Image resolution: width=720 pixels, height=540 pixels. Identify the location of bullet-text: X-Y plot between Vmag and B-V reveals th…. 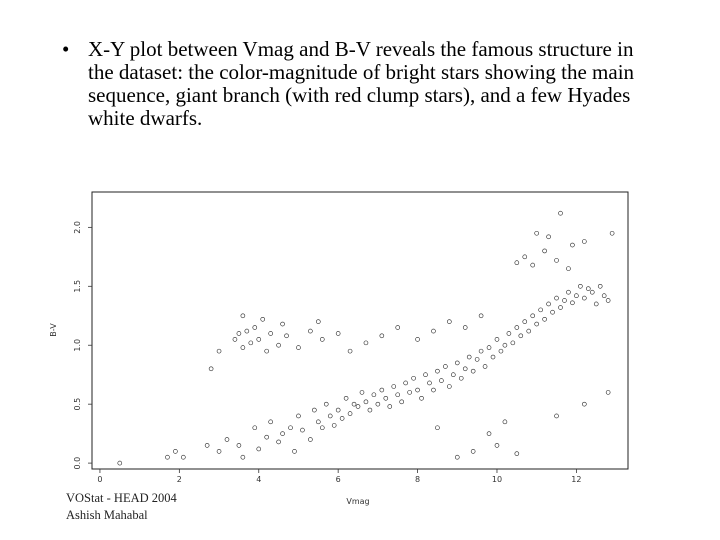
(361, 83).